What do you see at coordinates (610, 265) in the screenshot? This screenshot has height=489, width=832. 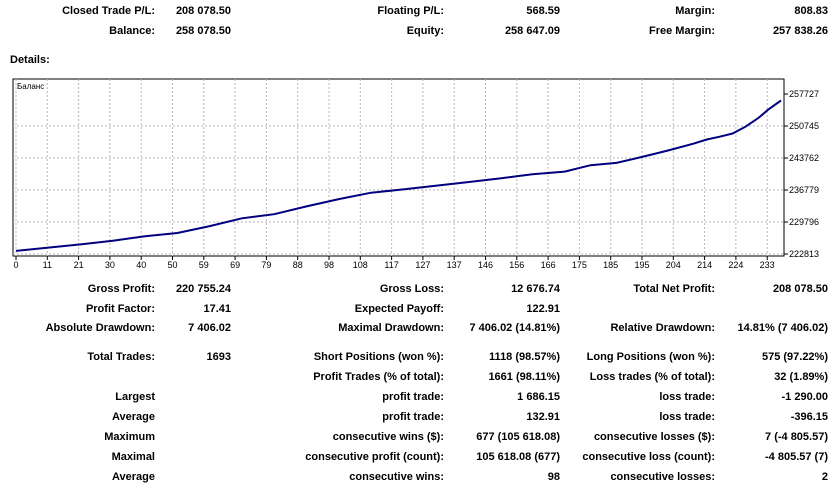 I see `x-tick-label: 185` at bounding box center [610, 265].